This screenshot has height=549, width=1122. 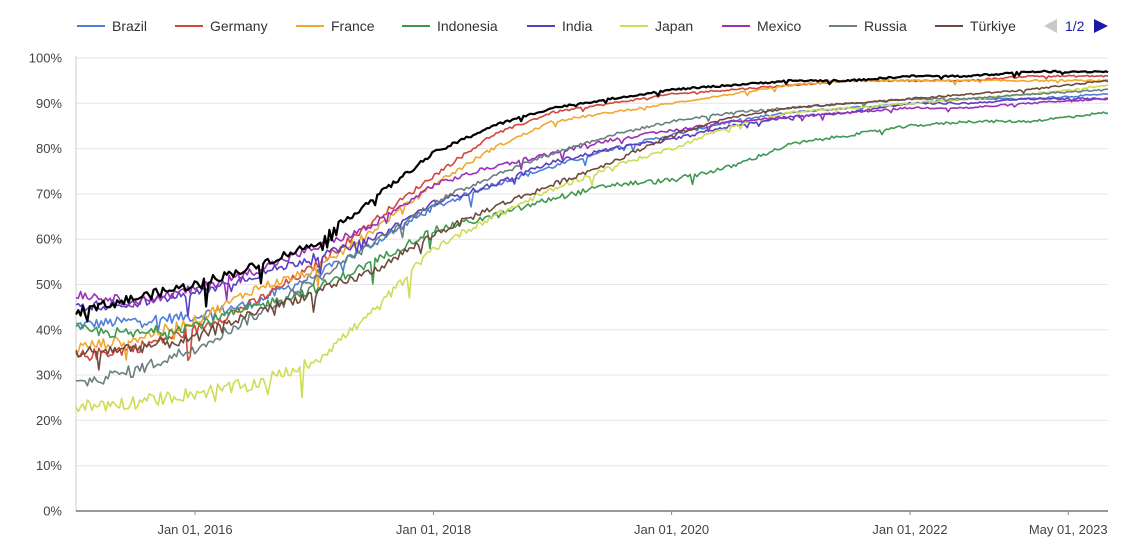 What do you see at coordinates (129, 26) in the screenshot?
I see `legend-label: Brazil` at bounding box center [129, 26].